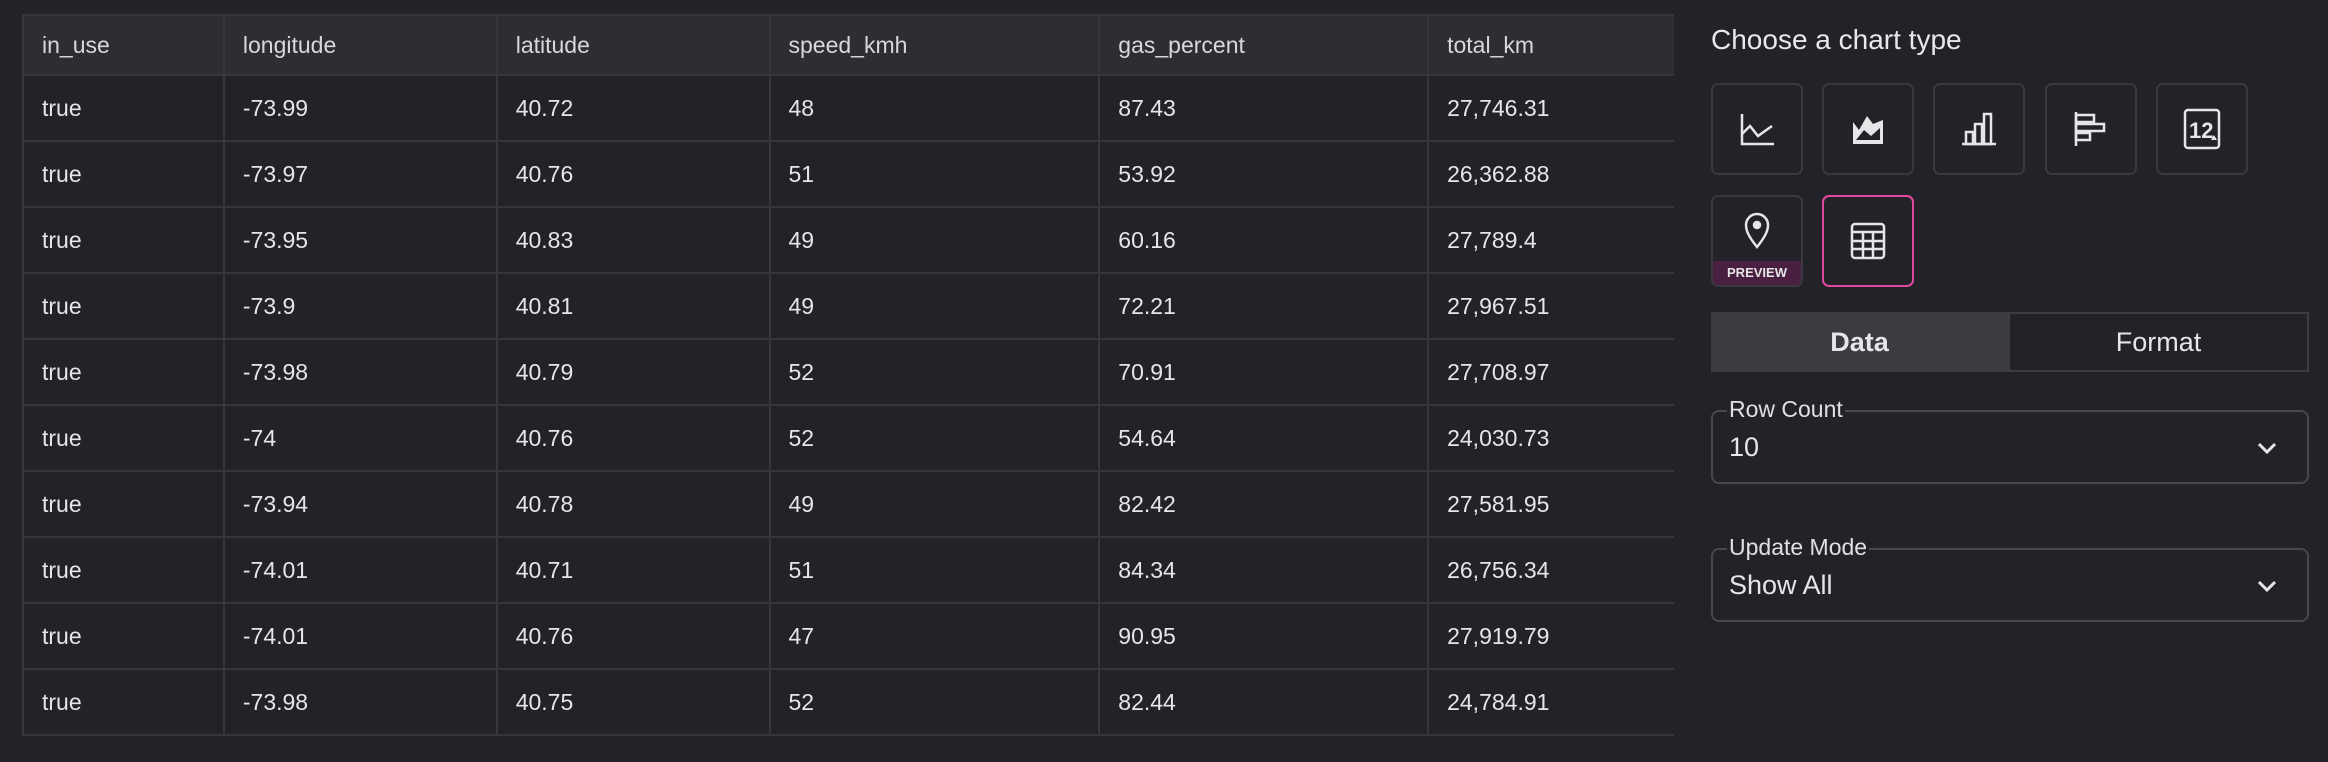  I want to click on cell-latitude: 40.72, so click(633, 108).